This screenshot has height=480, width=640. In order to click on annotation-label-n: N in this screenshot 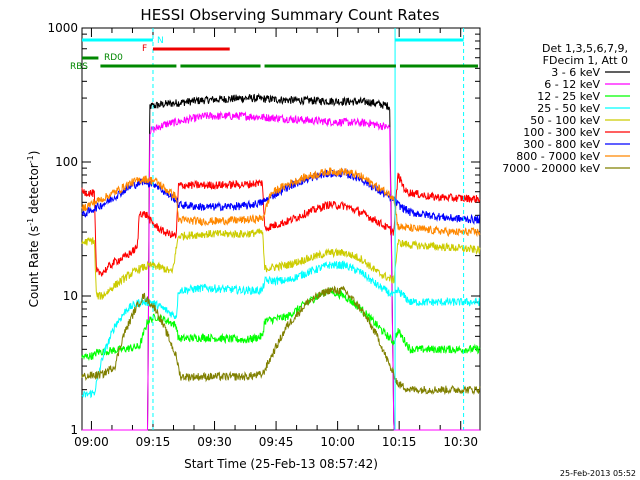, I will do `click(160, 41)`.